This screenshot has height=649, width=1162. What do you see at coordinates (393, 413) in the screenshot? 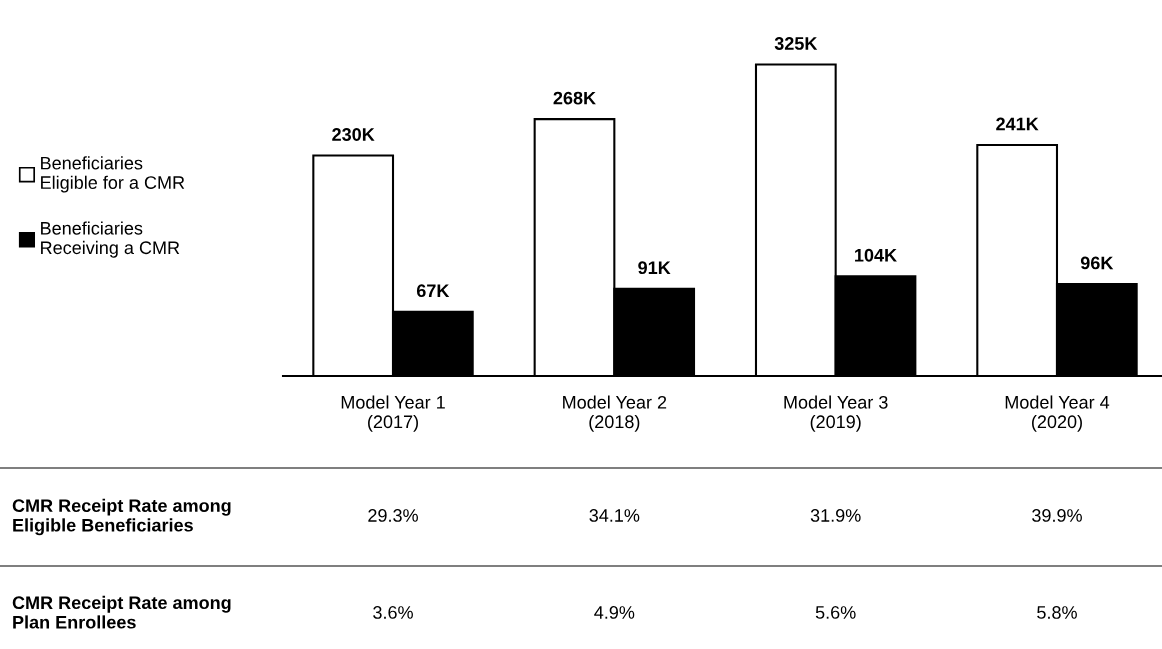
I see `x-tick-label: Model Year 1 (2017)` at bounding box center [393, 413].